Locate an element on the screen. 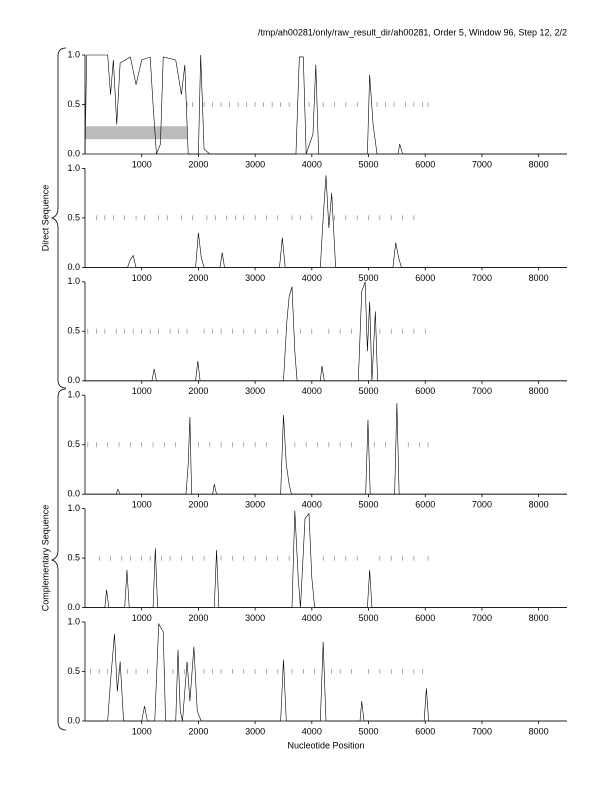  group-label: Direct Sequence is located at coordinates (45, 218).